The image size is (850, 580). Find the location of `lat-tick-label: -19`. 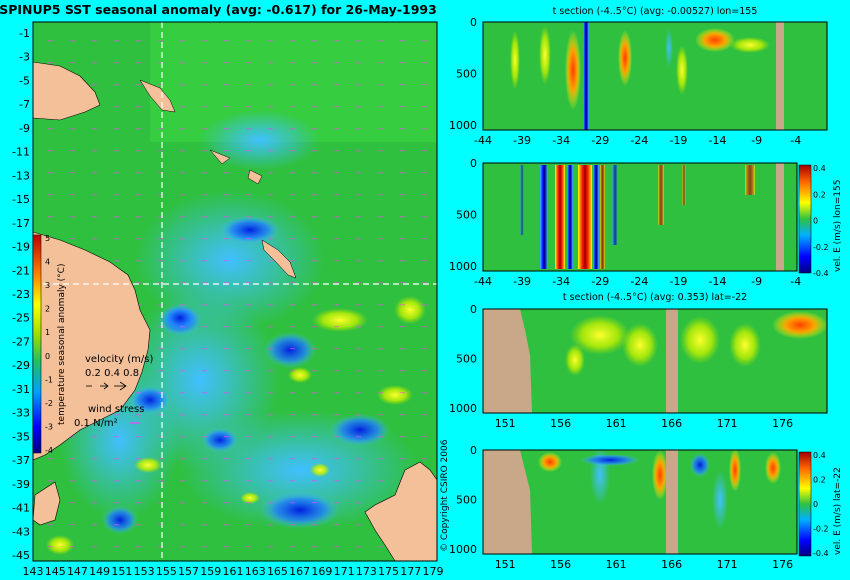

lat-tick-label: -19 is located at coordinates (21, 247).